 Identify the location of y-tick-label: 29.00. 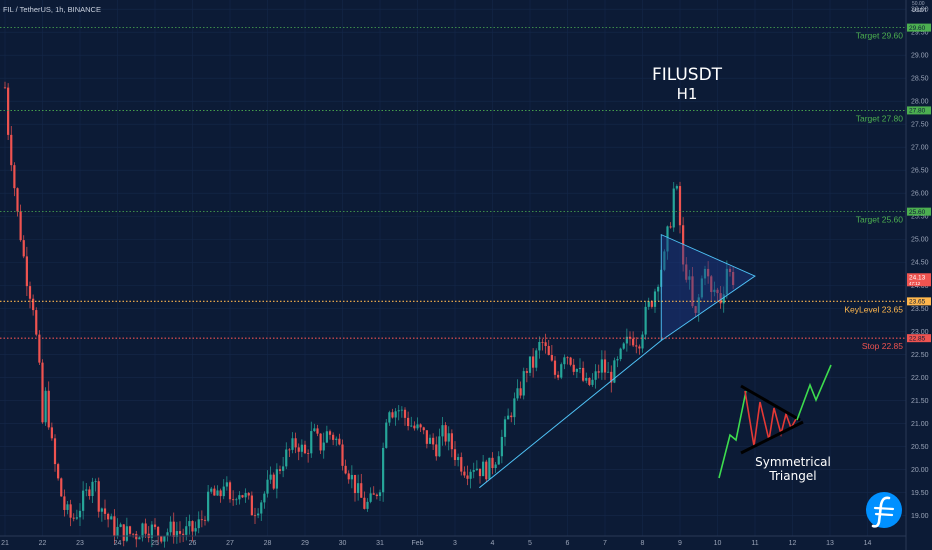
(920, 56).